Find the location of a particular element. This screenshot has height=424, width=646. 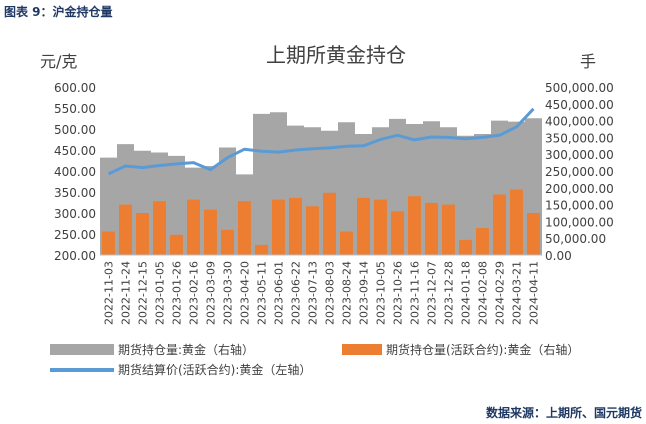

right-axis-tick-label: 250,000.00 is located at coordinates (579, 172).